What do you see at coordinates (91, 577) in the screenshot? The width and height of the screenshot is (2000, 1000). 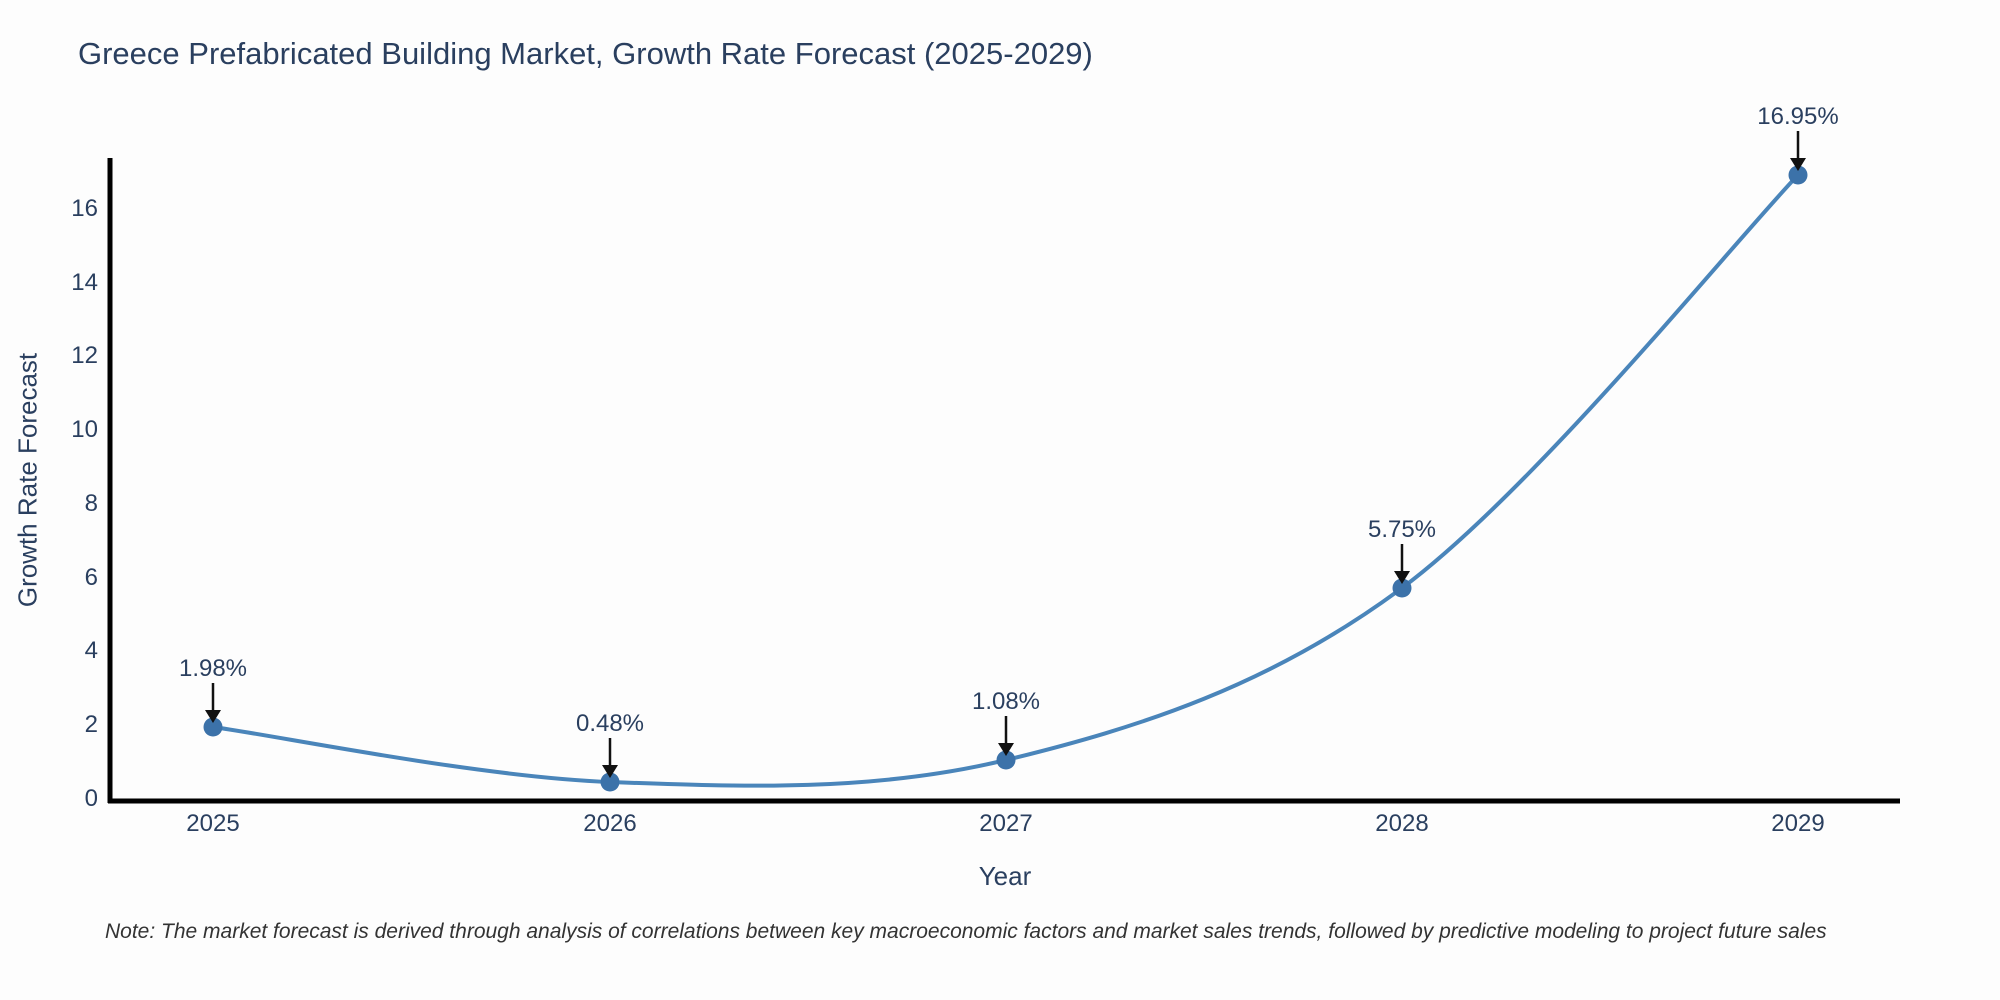 I see `y-tick-label-6: 6` at bounding box center [91, 577].